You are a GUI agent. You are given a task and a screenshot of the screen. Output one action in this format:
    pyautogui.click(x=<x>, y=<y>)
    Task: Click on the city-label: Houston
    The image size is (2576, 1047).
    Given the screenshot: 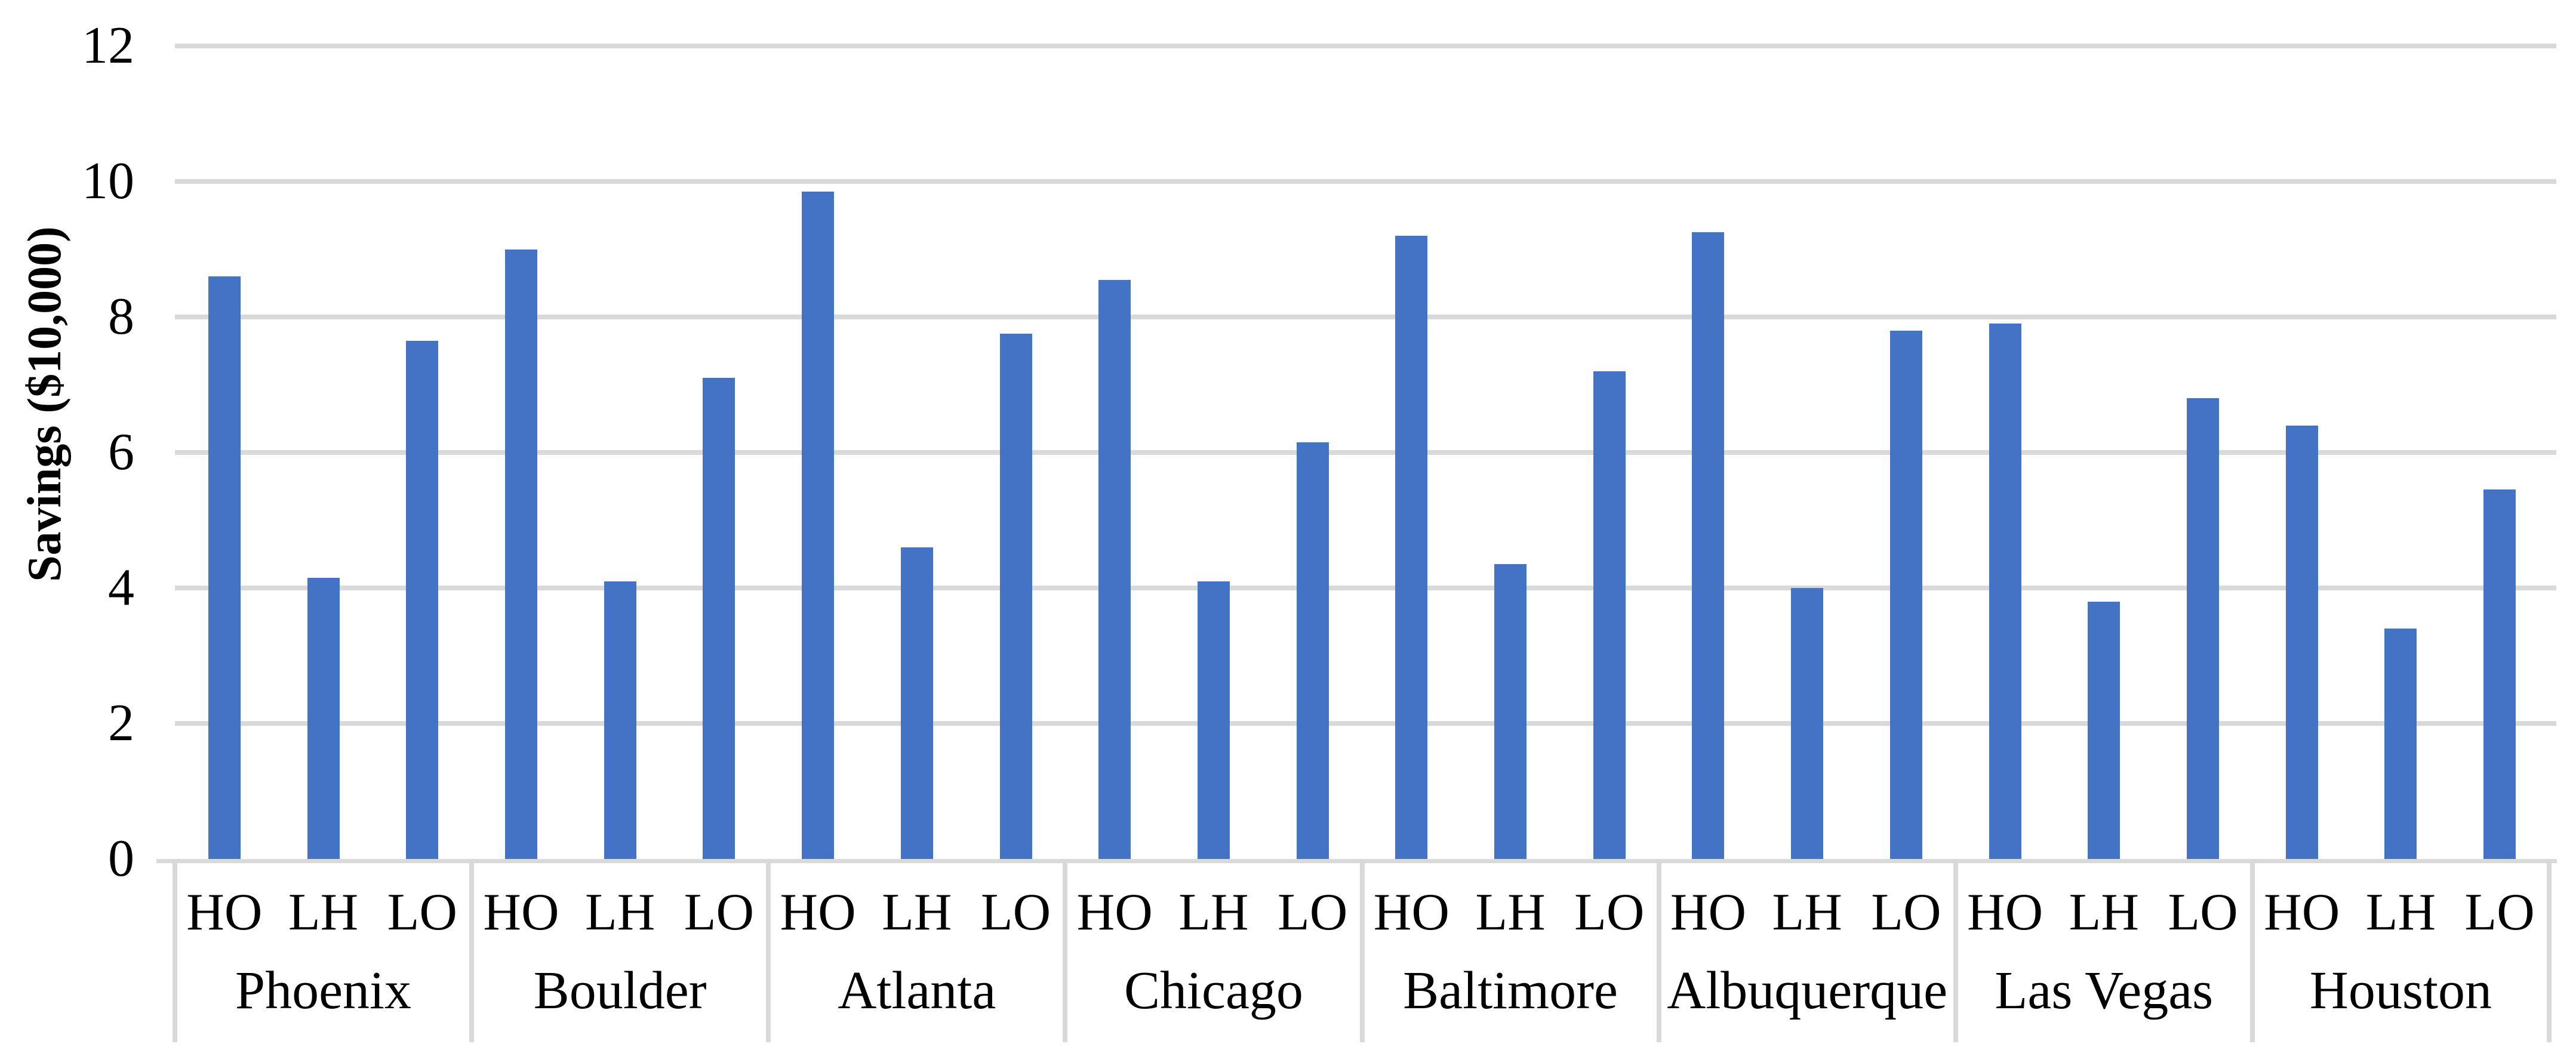 What is the action you would take?
    pyautogui.click(x=2400, y=991)
    